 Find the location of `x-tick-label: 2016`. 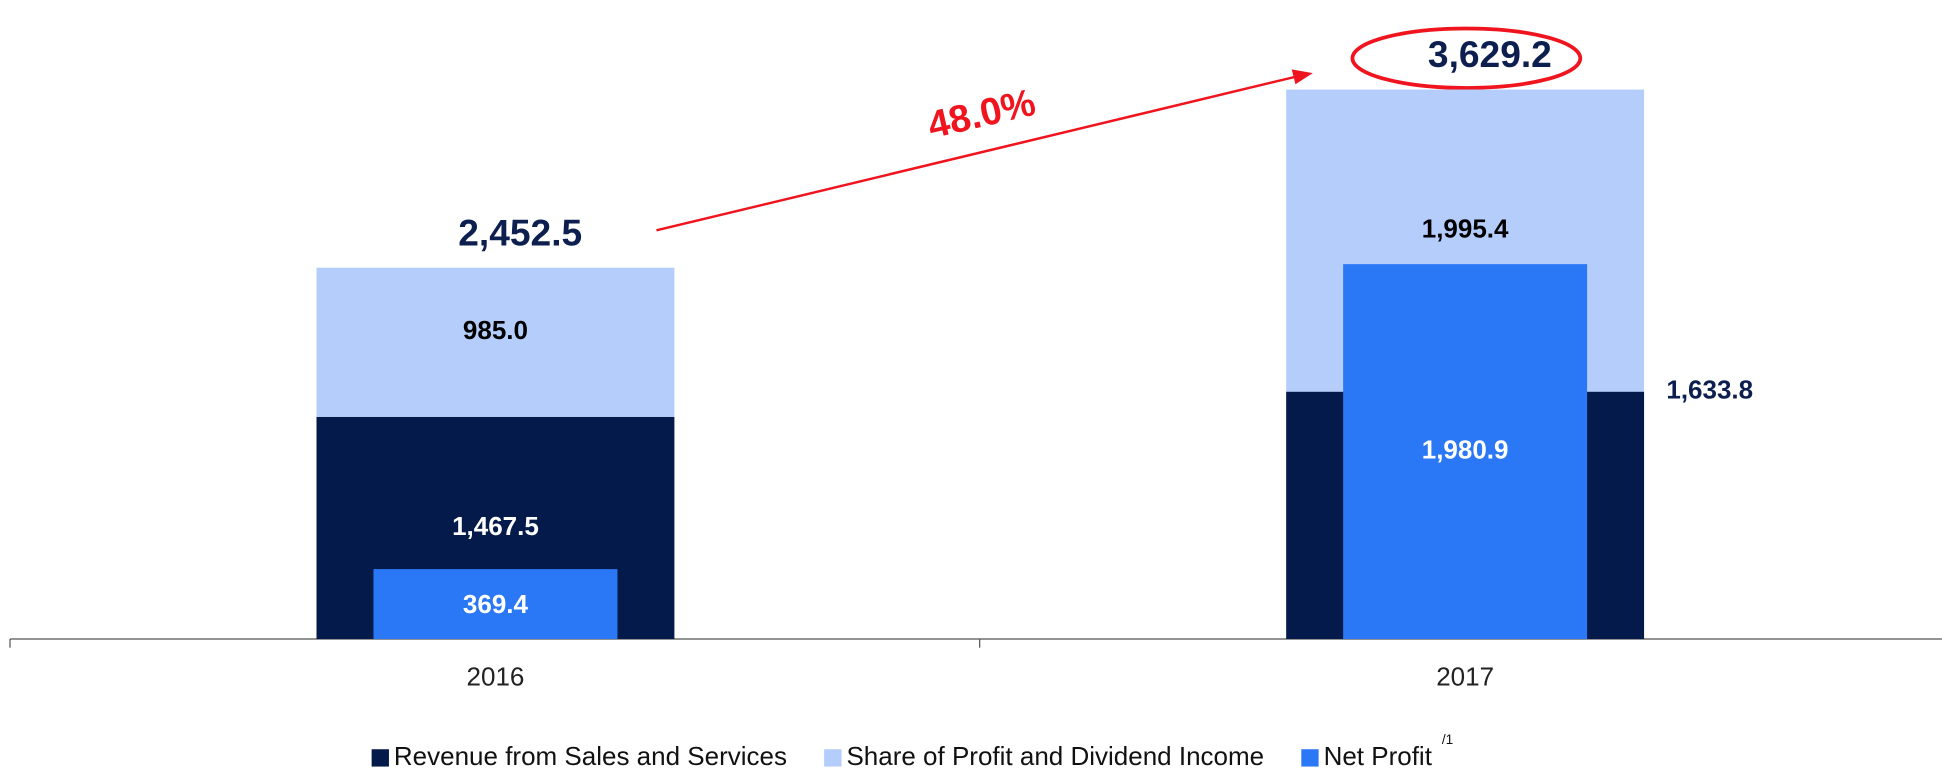

x-tick-label: 2016 is located at coordinates (496, 677).